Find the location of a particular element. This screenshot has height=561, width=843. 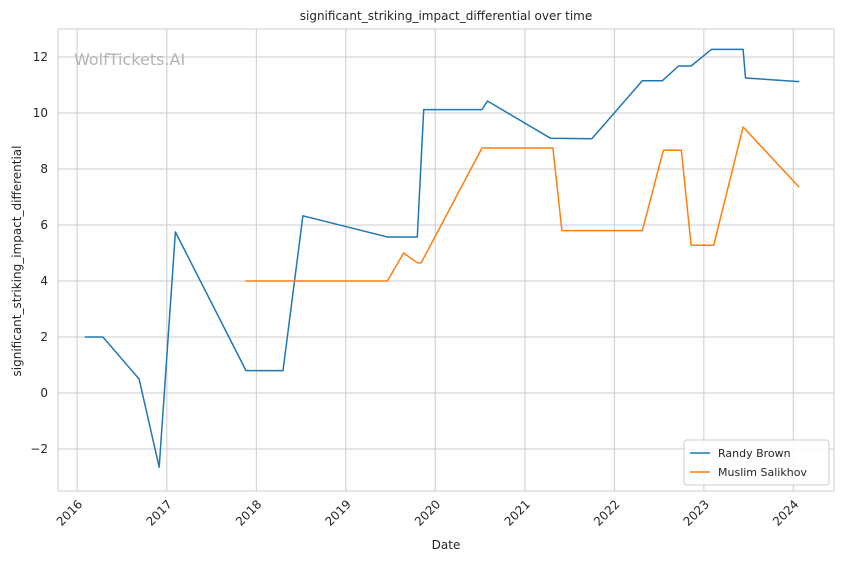

y-axis-label: significant_striking_impact_differential is located at coordinates (17, 261).